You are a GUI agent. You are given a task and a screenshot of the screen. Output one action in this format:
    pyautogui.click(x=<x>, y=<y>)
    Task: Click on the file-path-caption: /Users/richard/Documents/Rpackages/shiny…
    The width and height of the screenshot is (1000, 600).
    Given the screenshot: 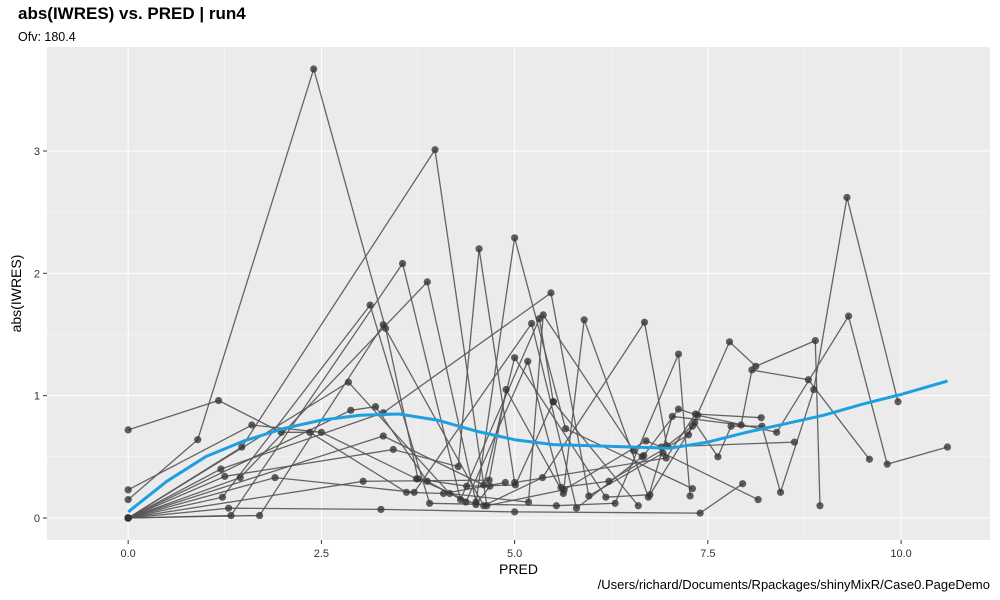 What is the action you would take?
    pyautogui.click(x=793, y=584)
    